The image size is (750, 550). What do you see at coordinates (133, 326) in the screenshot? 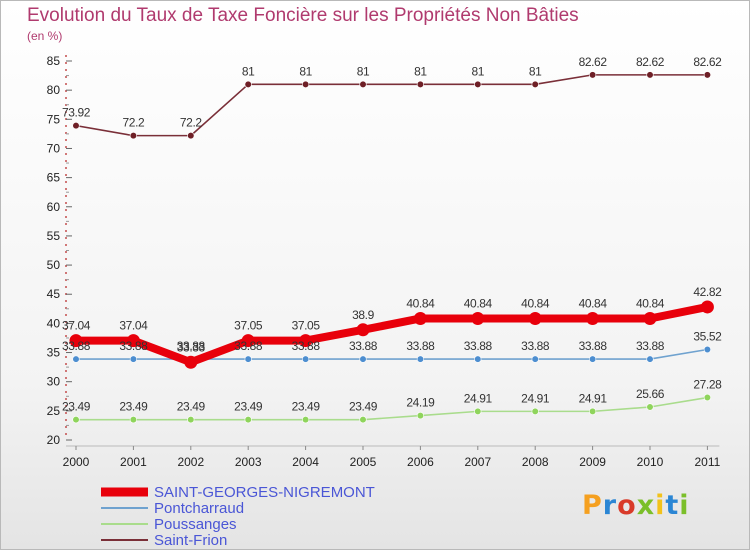
I see `data-label: 37.04` at bounding box center [133, 326].